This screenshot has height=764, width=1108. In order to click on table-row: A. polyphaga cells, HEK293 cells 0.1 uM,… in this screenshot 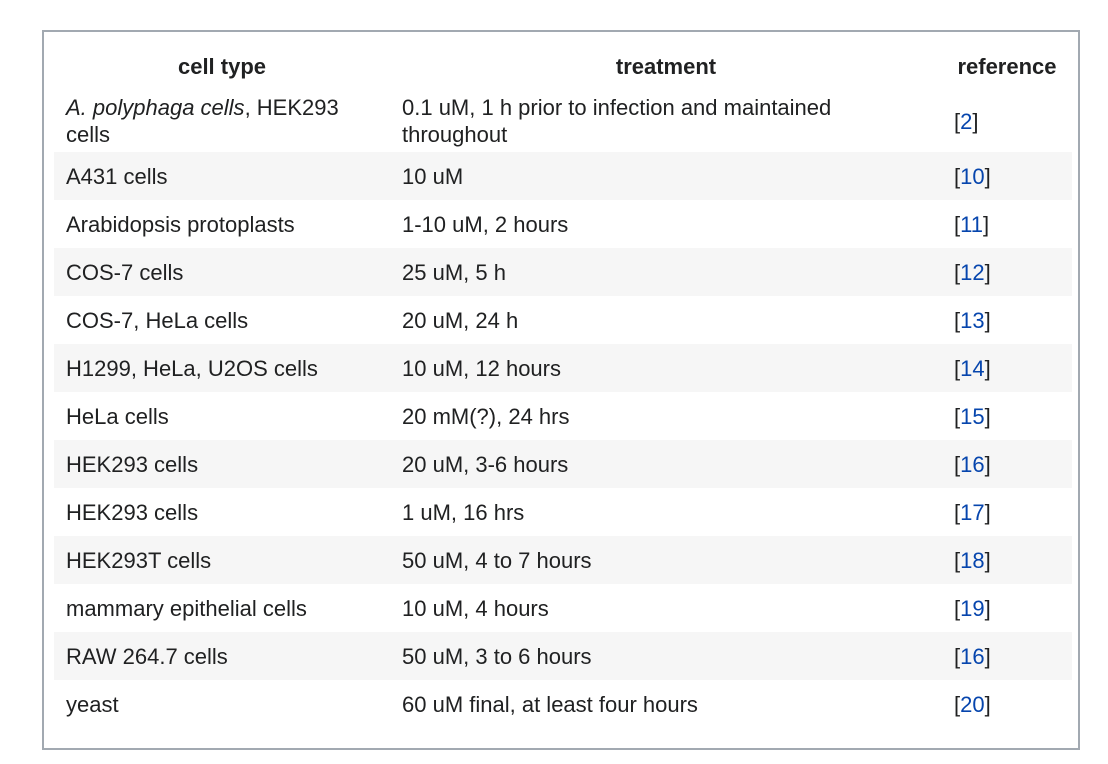, I will do `click(563, 121)`.